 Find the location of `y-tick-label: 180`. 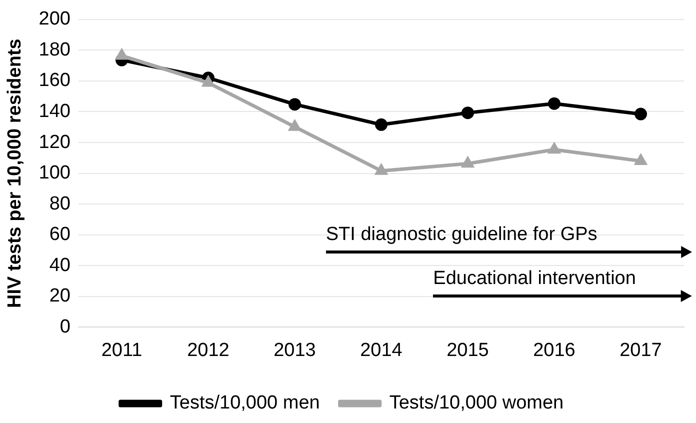

y-tick-label: 180 is located at coordinates (54, 49).